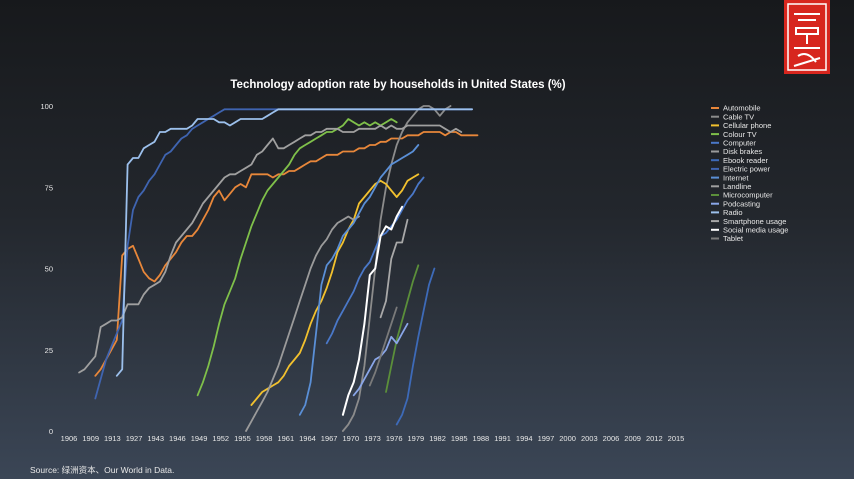  I want to click on series-line-microcomputer, so click(402, 328).